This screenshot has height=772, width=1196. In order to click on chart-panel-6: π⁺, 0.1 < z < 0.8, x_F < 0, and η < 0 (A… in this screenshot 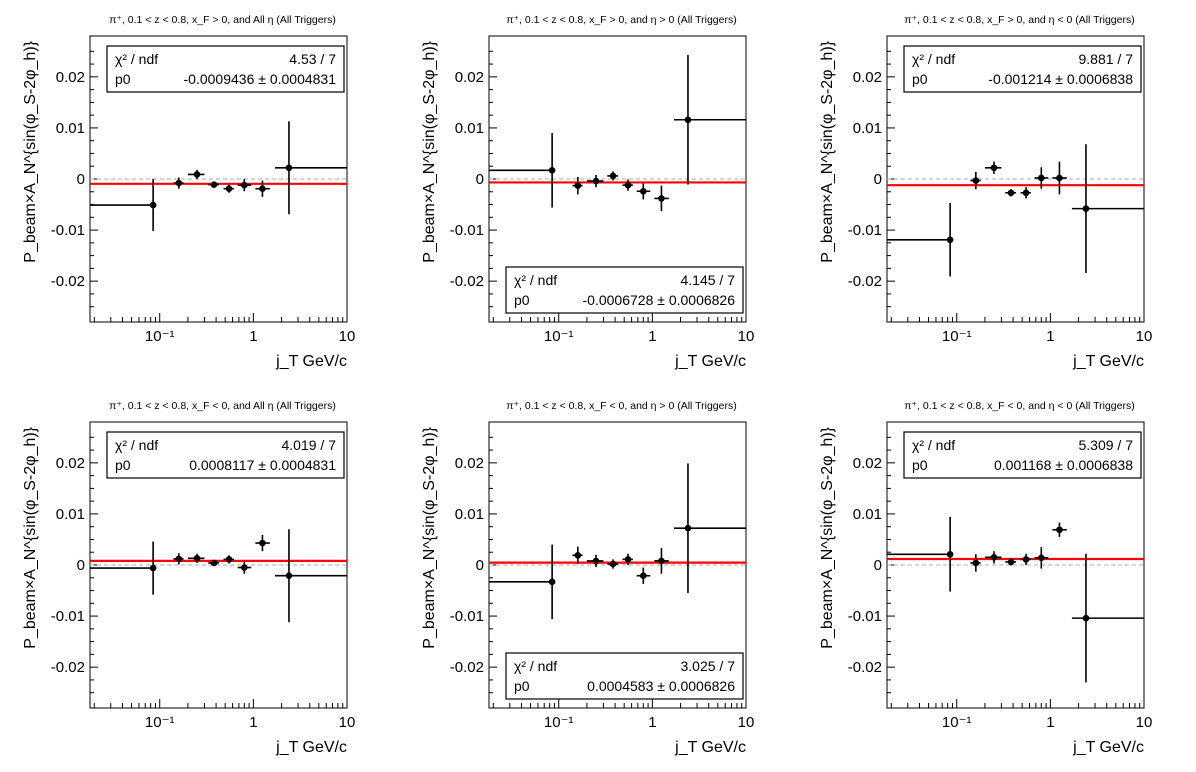, I will do `click(985, 578)`.